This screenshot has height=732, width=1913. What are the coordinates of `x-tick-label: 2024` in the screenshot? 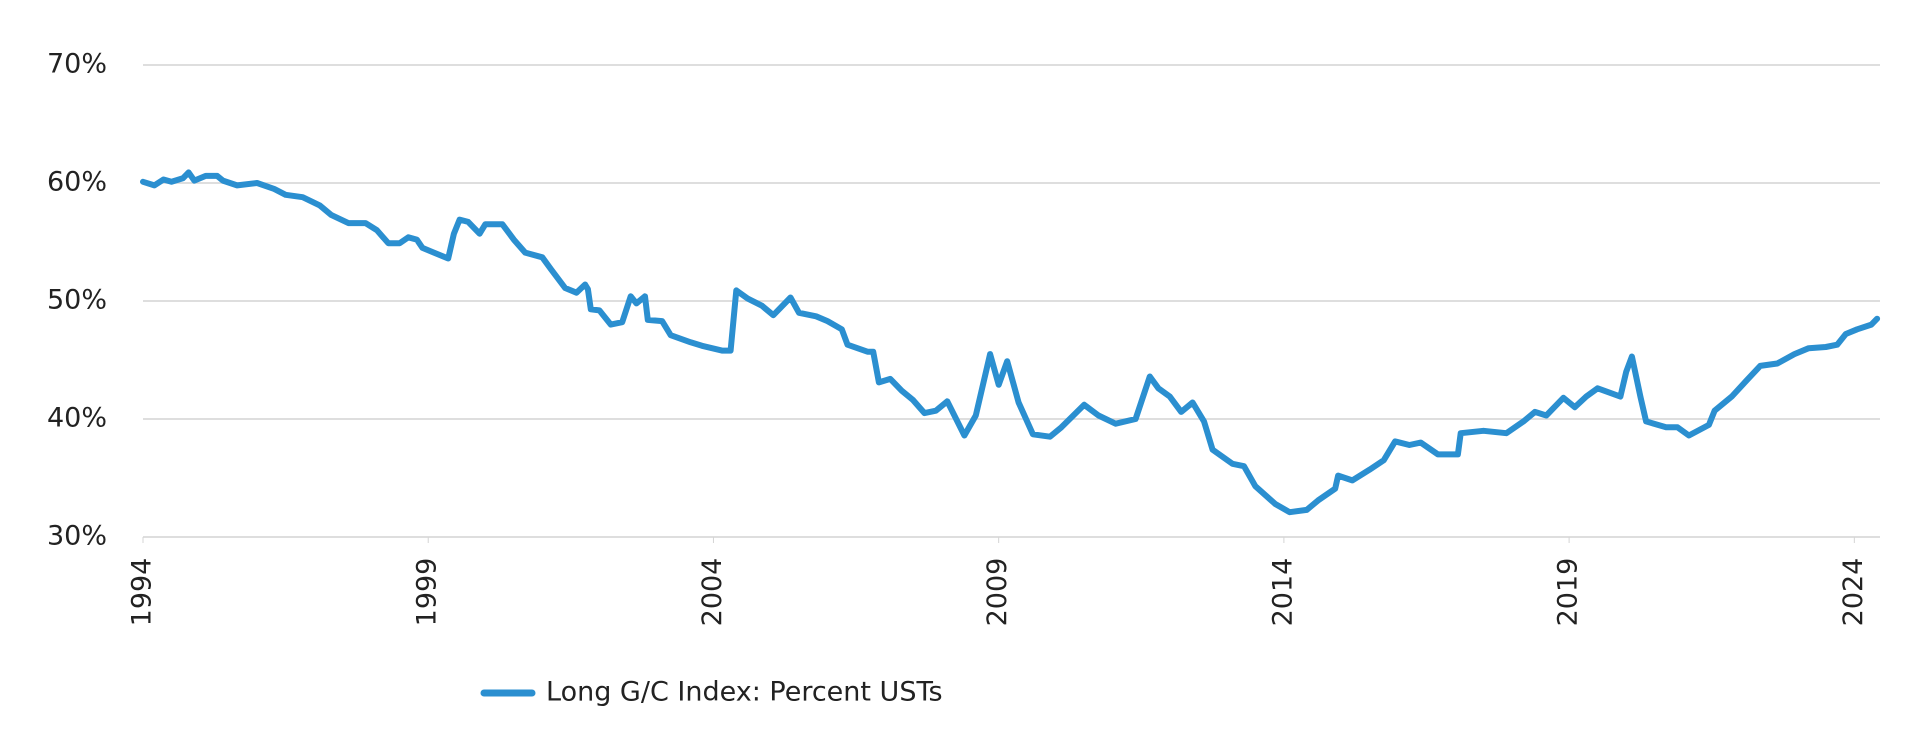 It's located at (1853, 592).